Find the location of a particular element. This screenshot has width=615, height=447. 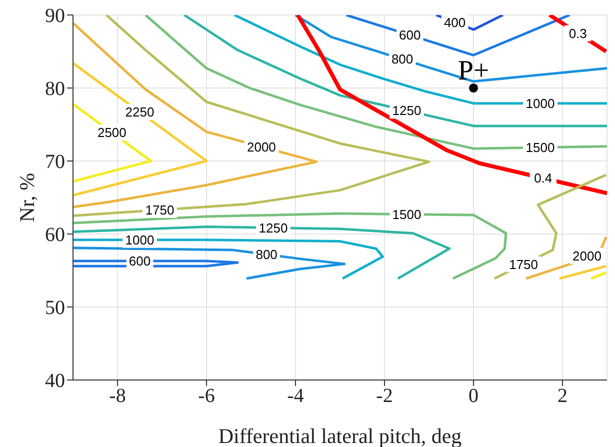

y-tick-label: 90 is located at coordinates (55, 16).